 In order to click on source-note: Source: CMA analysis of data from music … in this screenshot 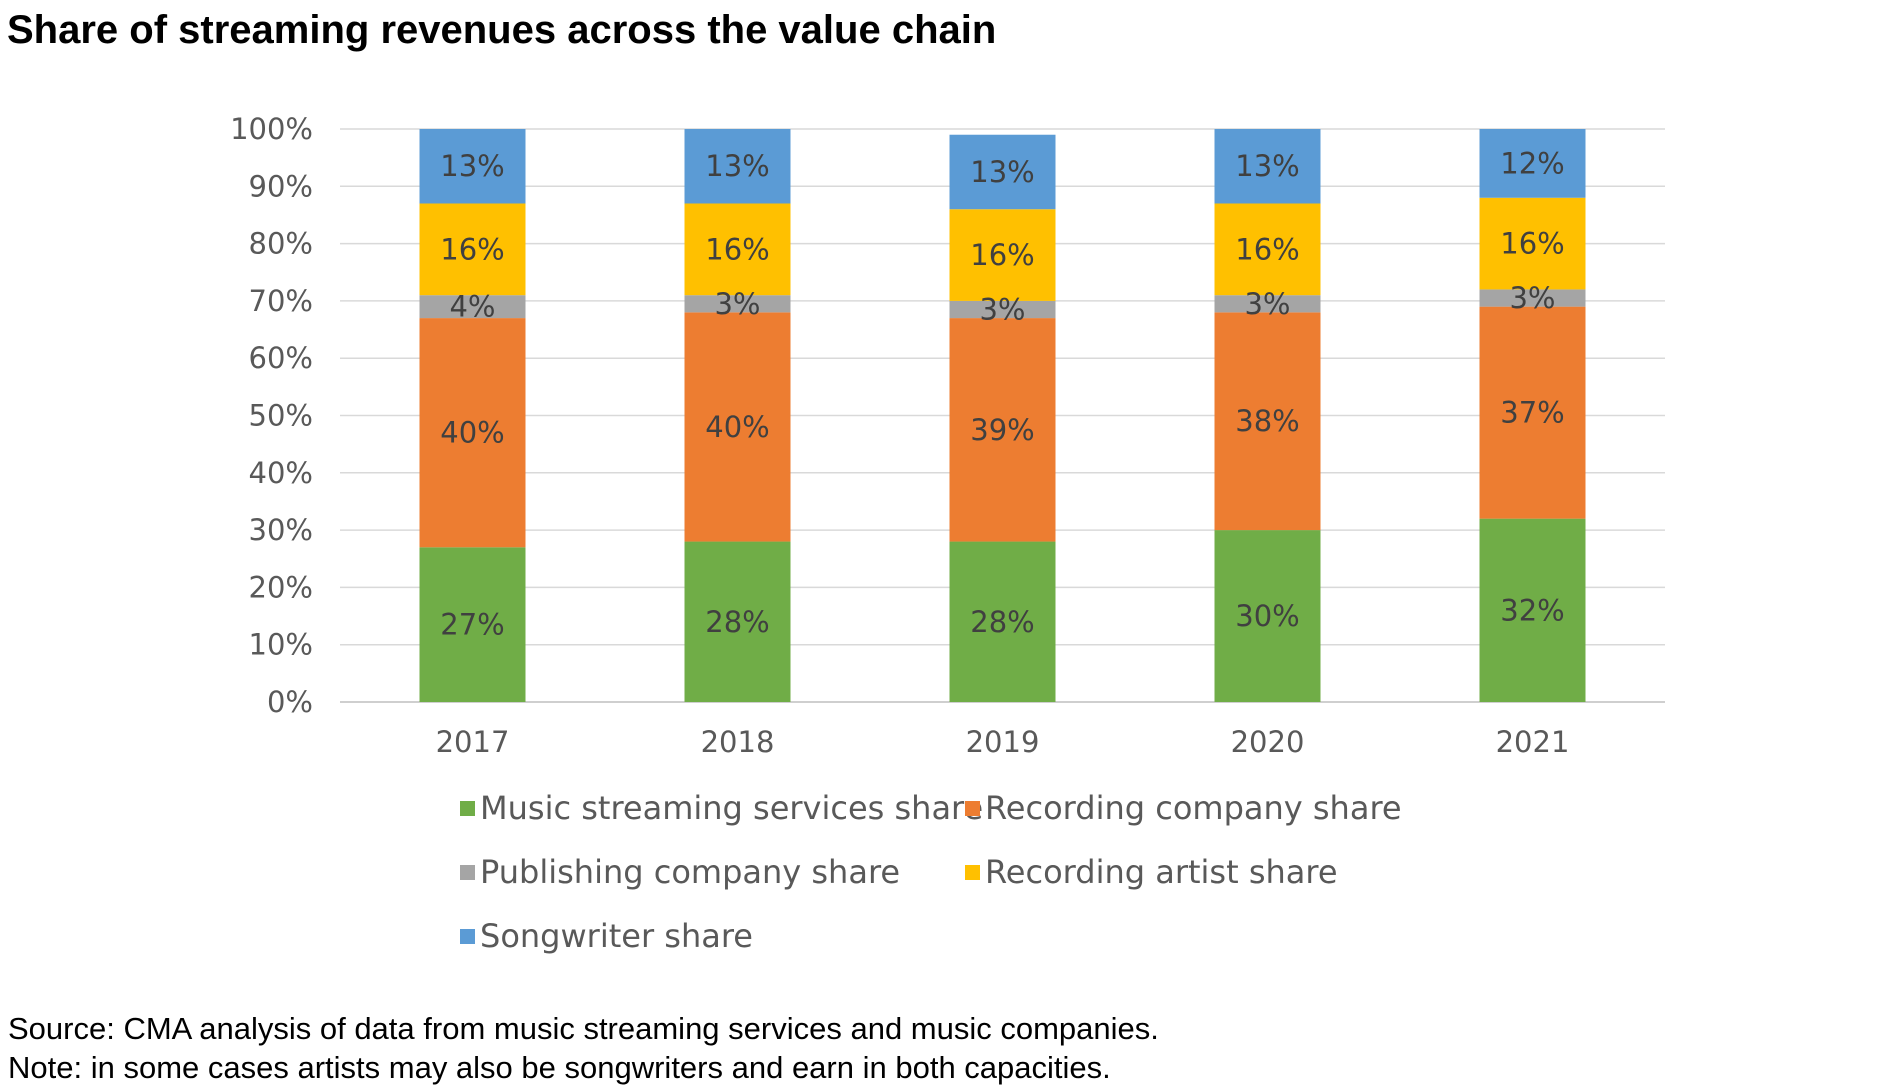, I will do `click(583, 1028)`.